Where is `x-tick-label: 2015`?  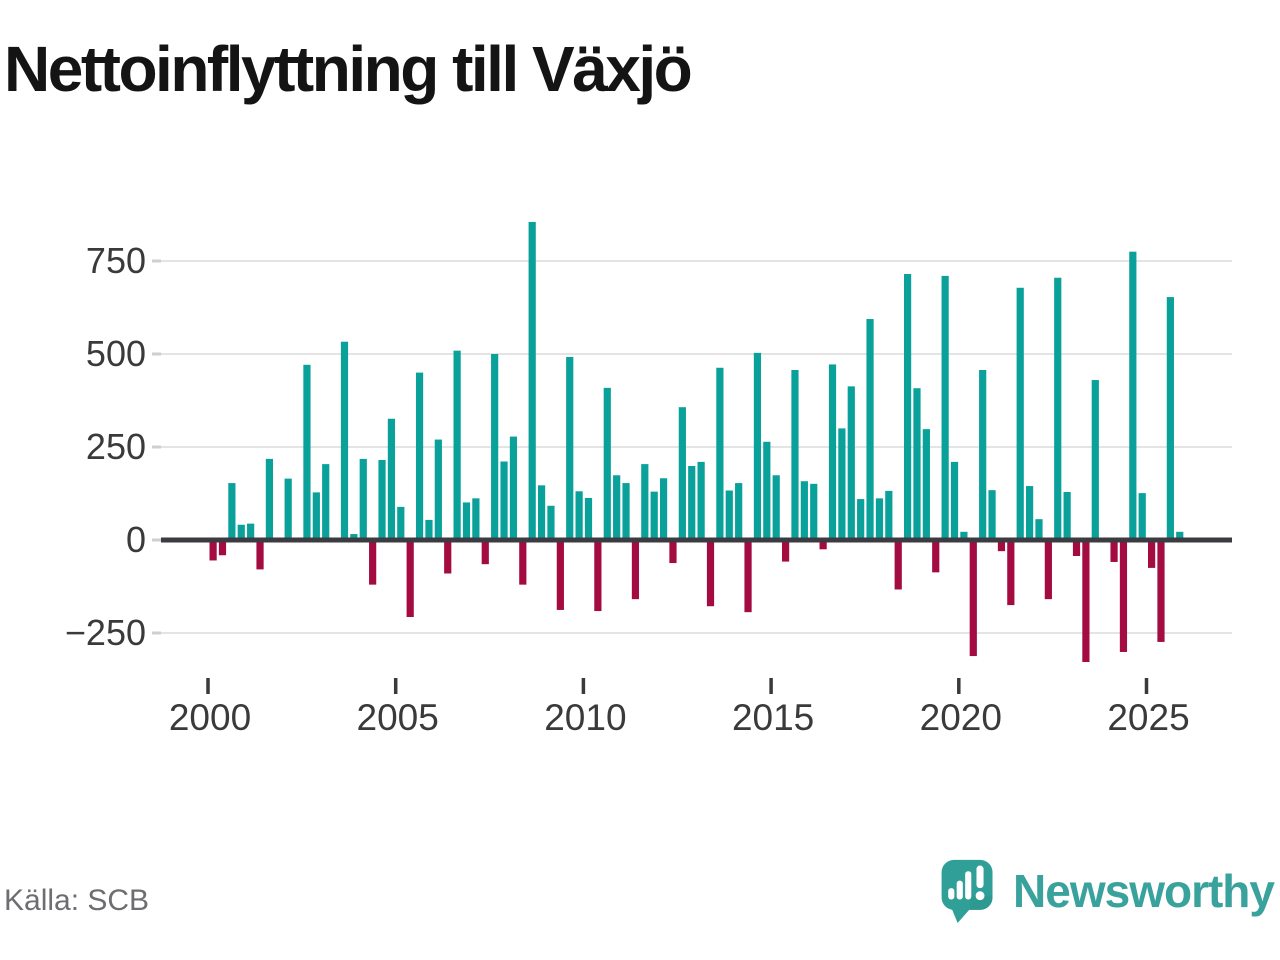
x-tick-label: 2015 is located at coordinates (773, 717).